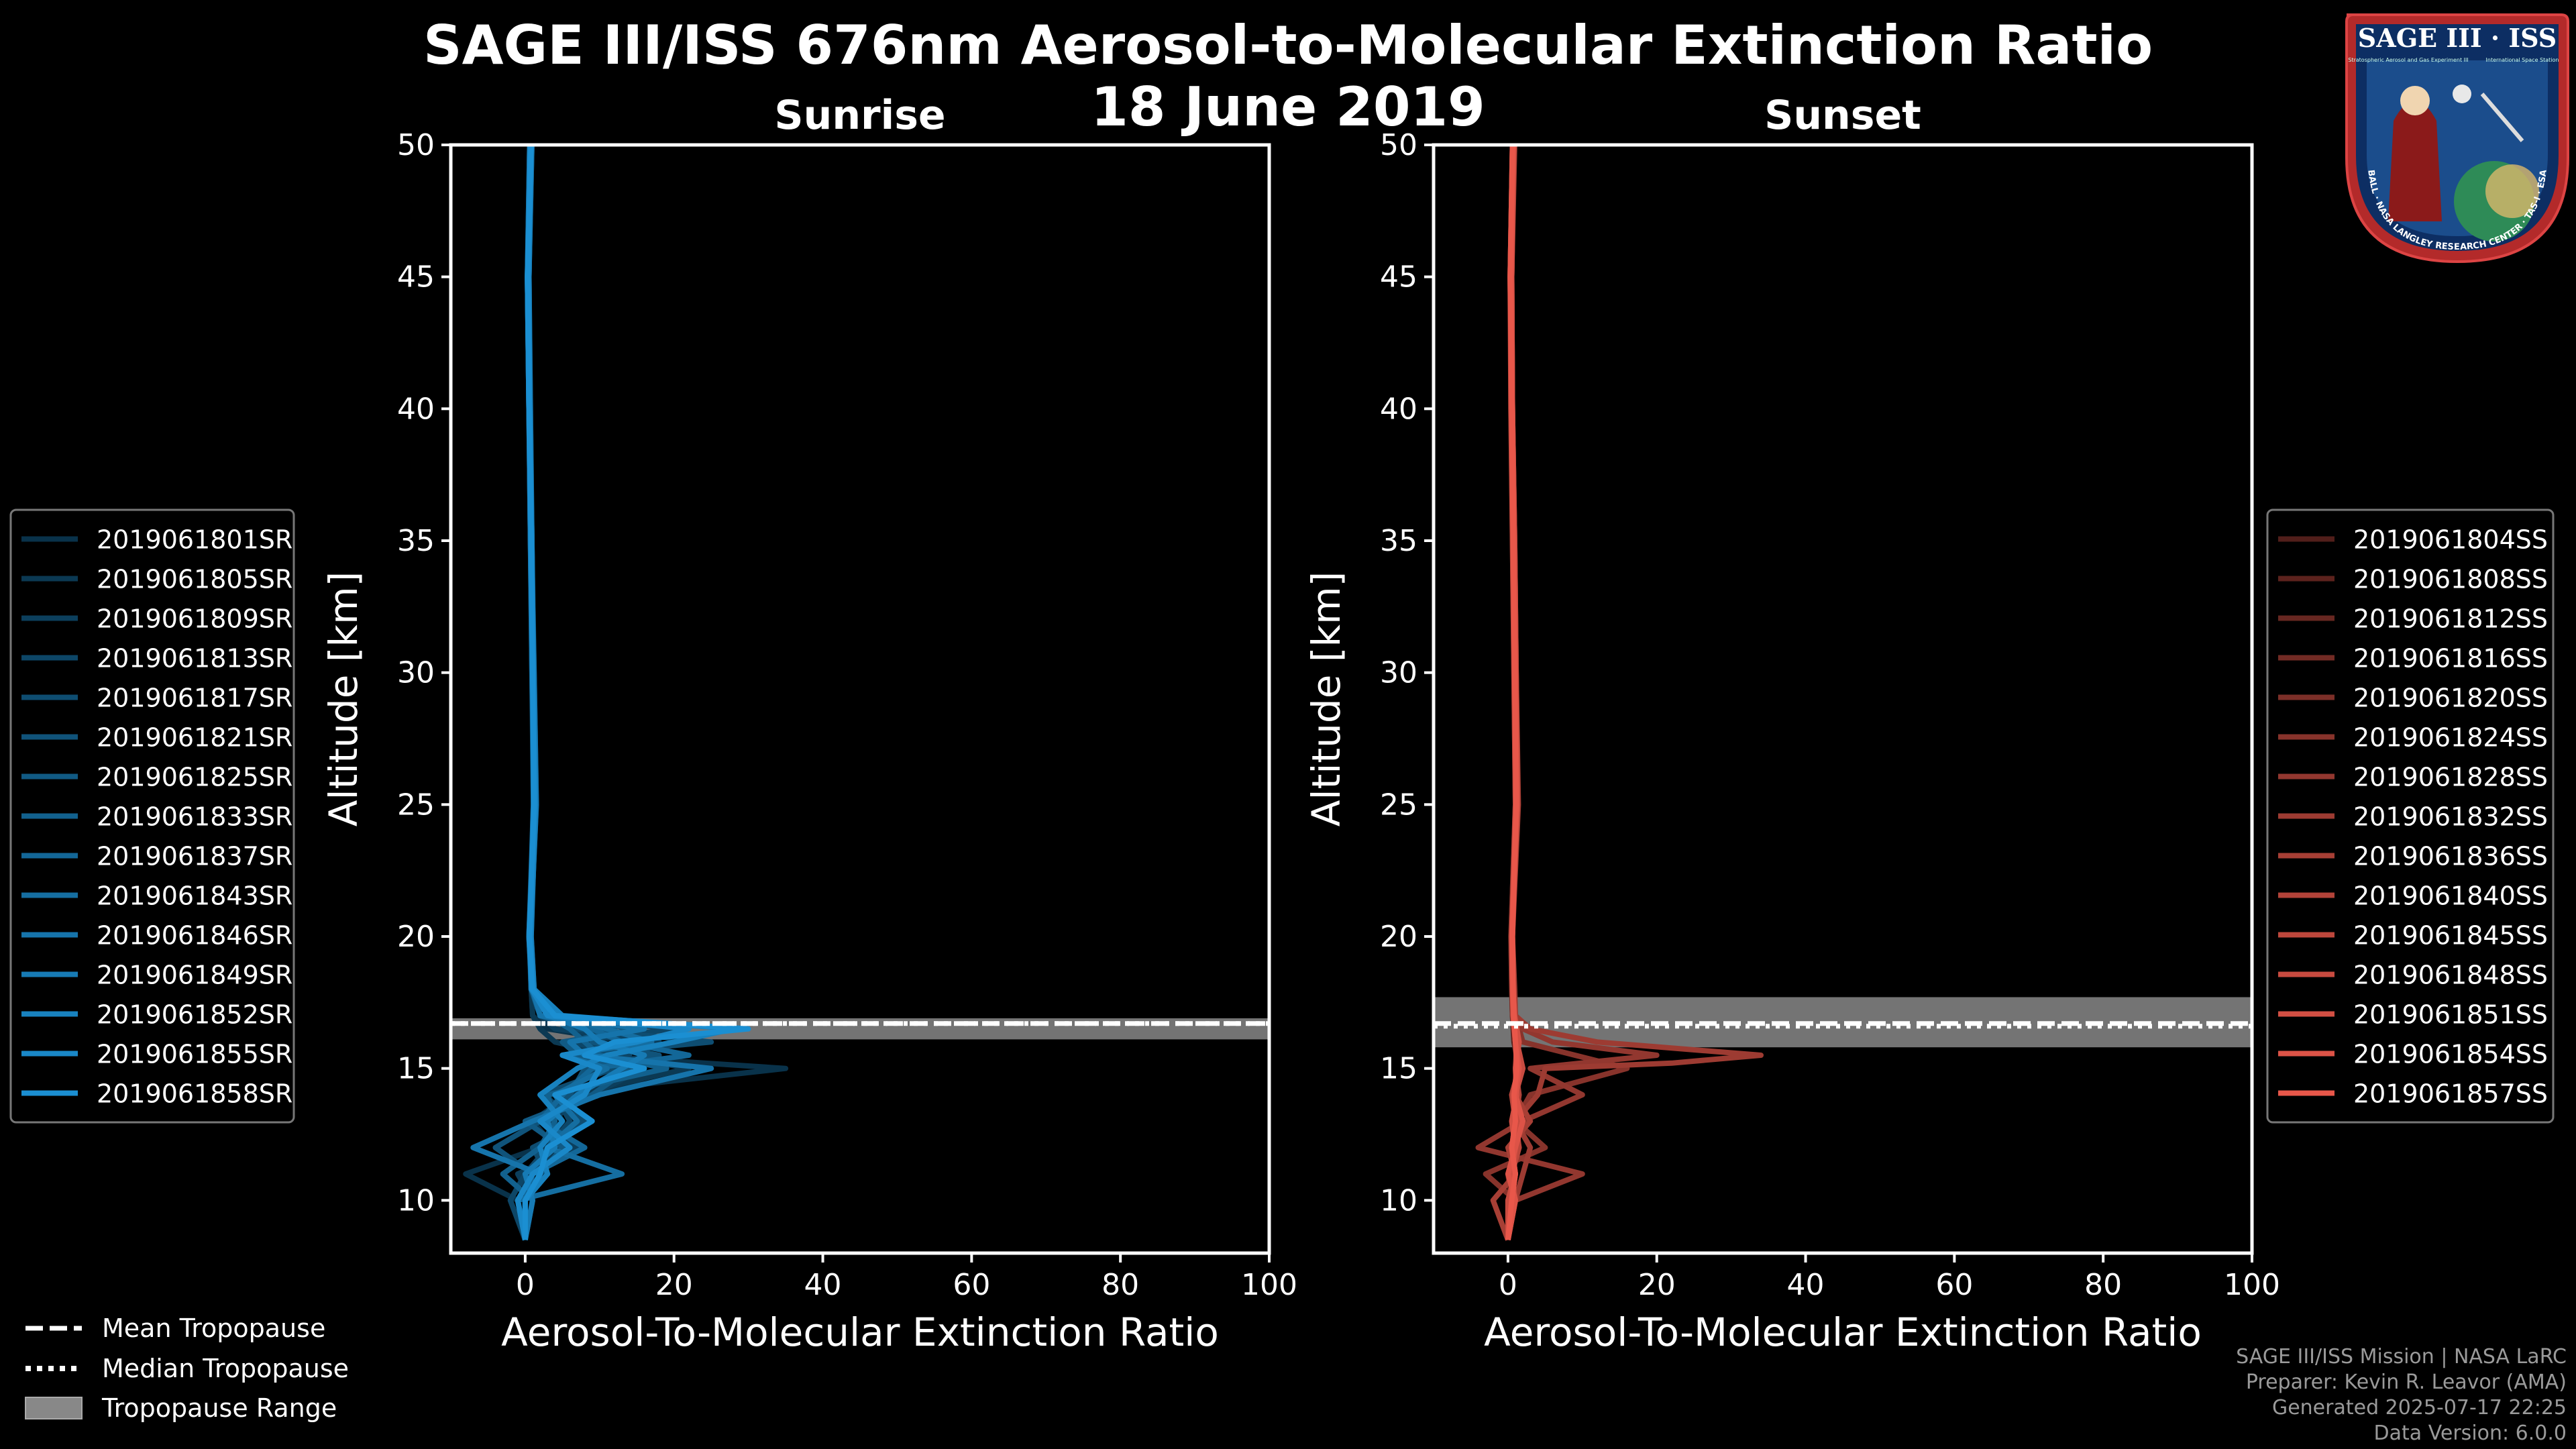 The width and height of the screenshot is (2576, 1449). I want to click on sunset-legend-label: 2019061812SS, so click(2450, 619).